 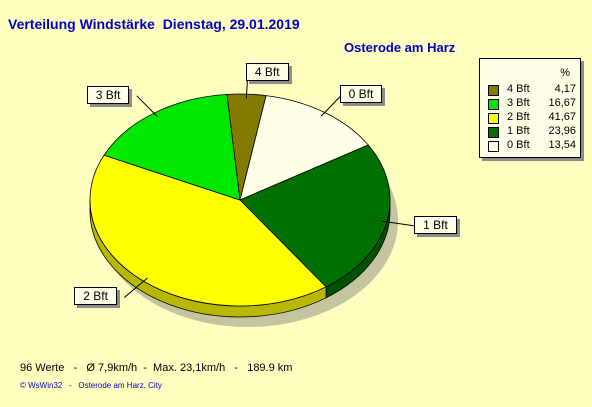 What do you see at coordinates (562, 145) in the screenshot?
I see `legend-value: 13,54` at bounding box center [562, 145].